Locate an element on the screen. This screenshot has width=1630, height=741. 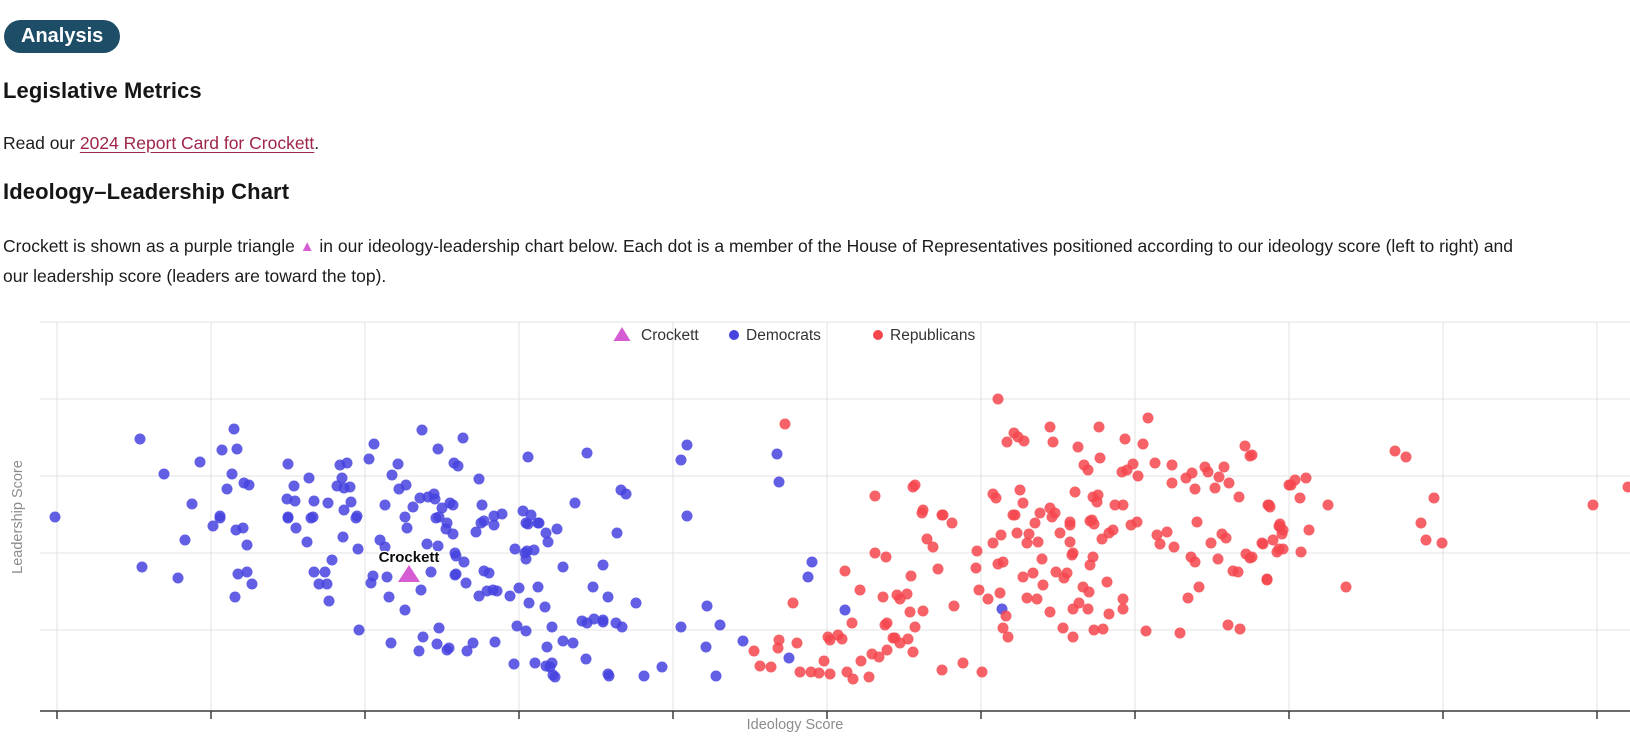
crockett-annotation-label: Crockett is located at coordinates (409, 557).